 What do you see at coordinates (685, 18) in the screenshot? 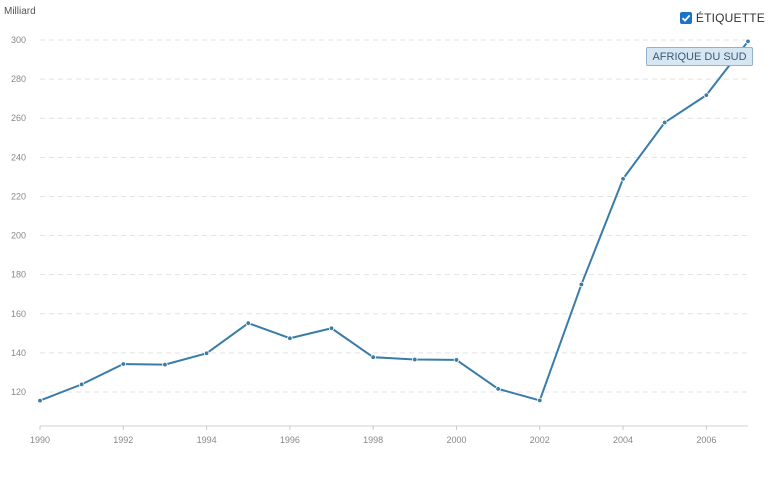
I see `checkbox-icon` at bounding box center [685, 18].